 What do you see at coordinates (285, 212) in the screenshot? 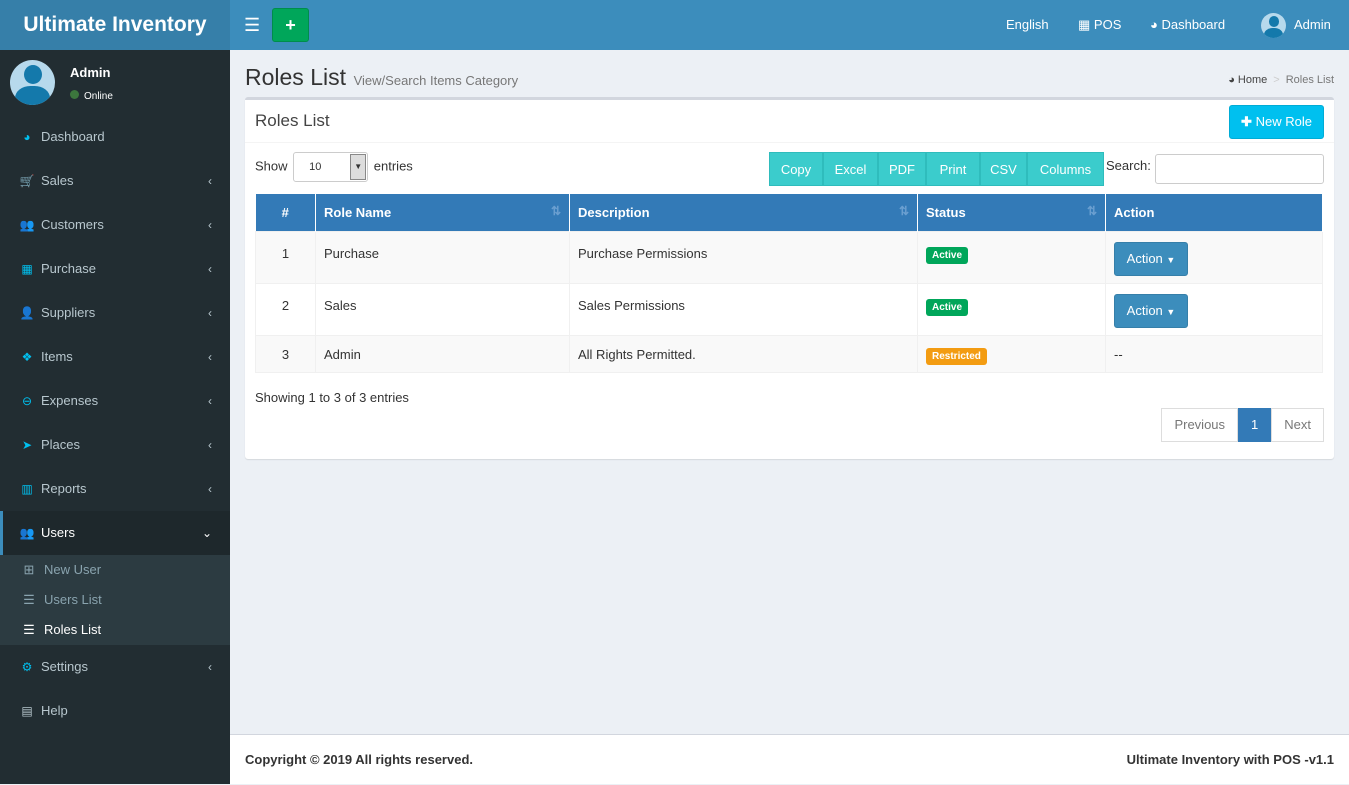
I see `column-header-number: #` at bounding box center [285, 212].